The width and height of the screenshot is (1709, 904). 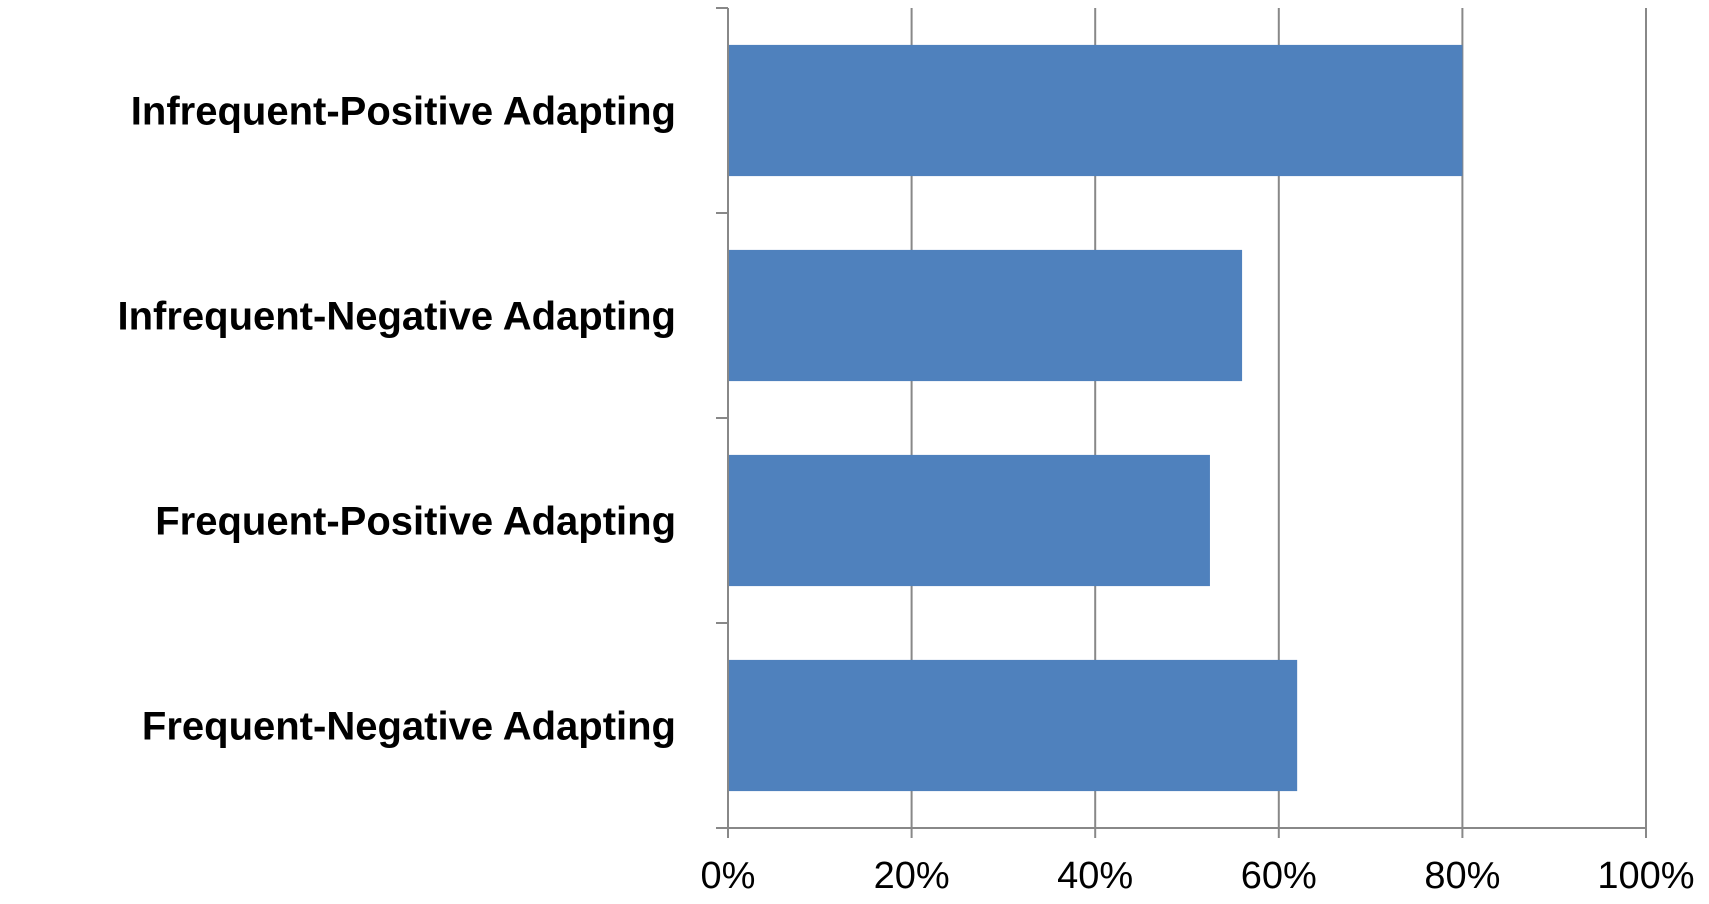 I want to click on x-tick-labels: 0% 20% 40% 60% 80% 100%, so click(x=1198, y=876).